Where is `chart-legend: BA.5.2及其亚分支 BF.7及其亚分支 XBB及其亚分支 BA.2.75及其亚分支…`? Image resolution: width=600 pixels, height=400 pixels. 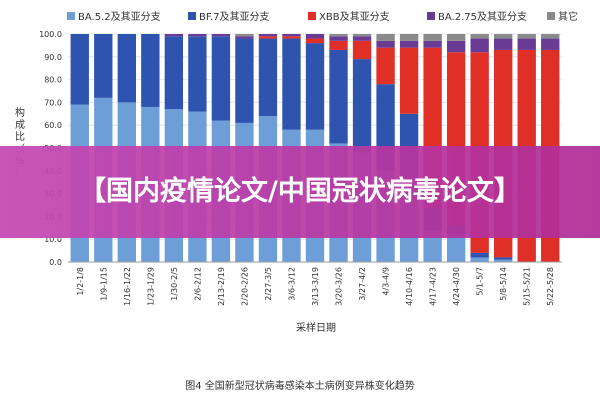 chart-legend: BA.5.2及其亚分支 BF.7及其亚分支 XBB及其亚分支 BA.2.75及其亚分支… is located at coordinates (322, 16).